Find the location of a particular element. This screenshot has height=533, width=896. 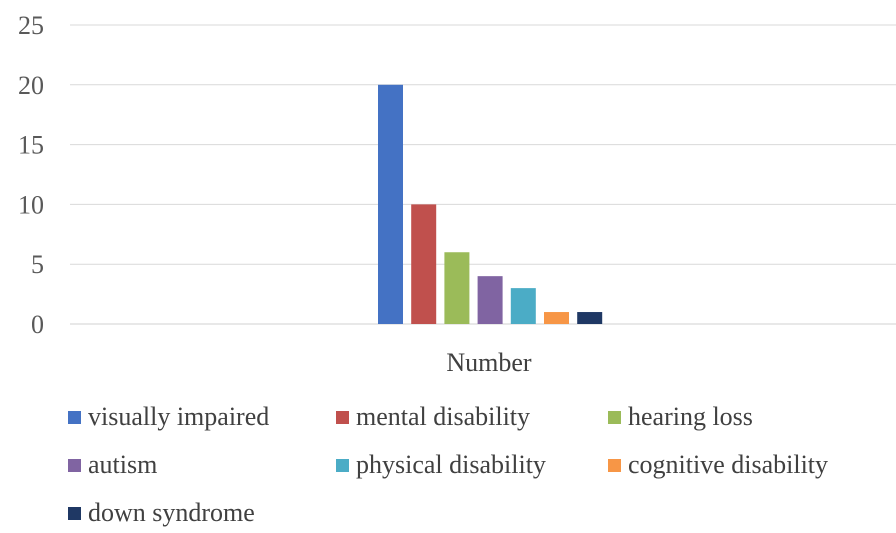

legend-label: down syndrome is located at coordinates (171, 512).